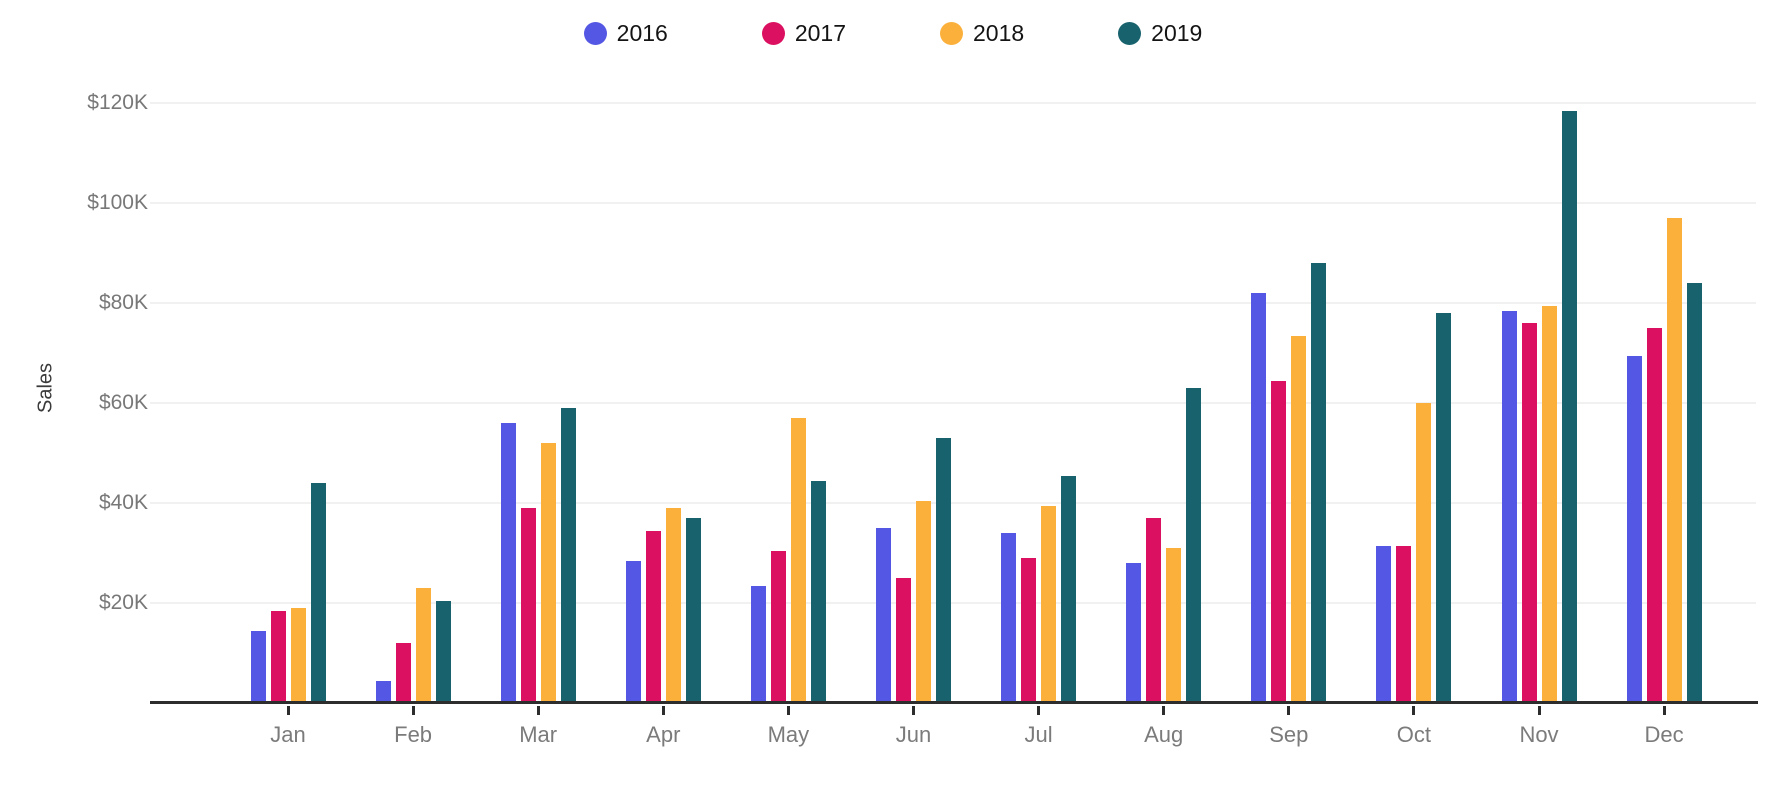 The image size is (1786, 786). Describe the element at coordinates (663, 710) in the screenshot. I see `x-tick-mark-apr` at that location.